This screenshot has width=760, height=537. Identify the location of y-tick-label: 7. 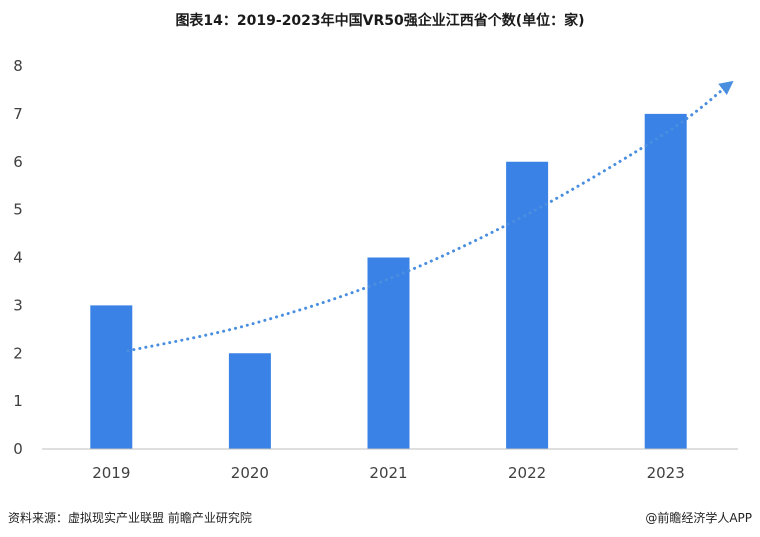
(18, 114).